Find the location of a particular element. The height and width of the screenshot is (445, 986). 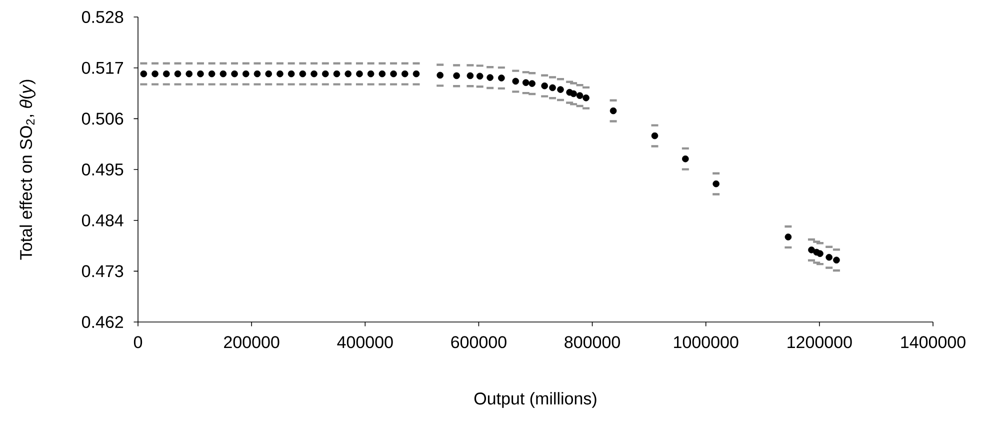

x-tick-label: 200000 is located at coordinates (252, 342).